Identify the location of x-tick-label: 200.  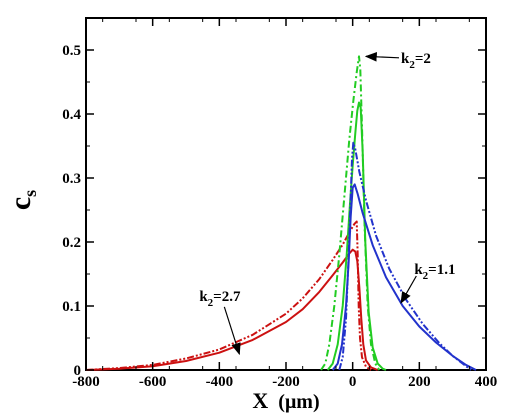
(419, 382).